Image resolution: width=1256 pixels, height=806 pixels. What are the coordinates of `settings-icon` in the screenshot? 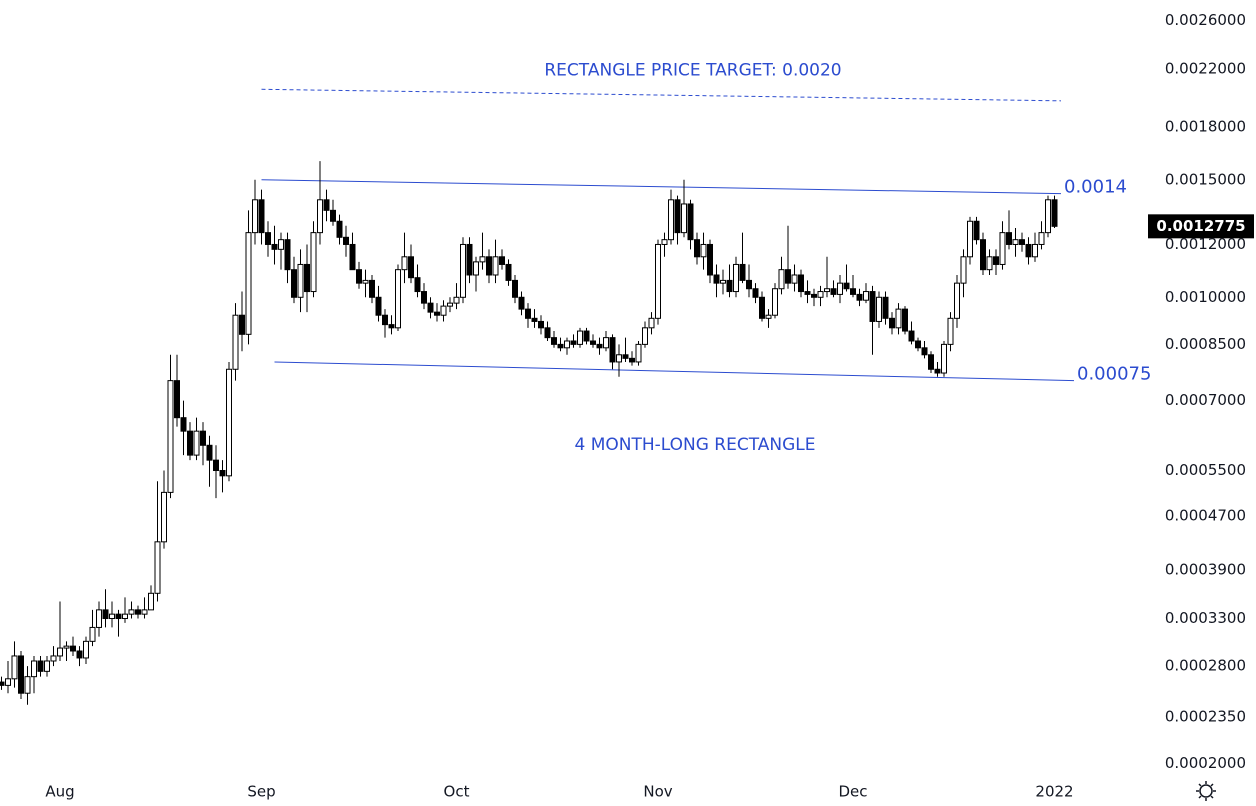 It's located at (1206, 791).